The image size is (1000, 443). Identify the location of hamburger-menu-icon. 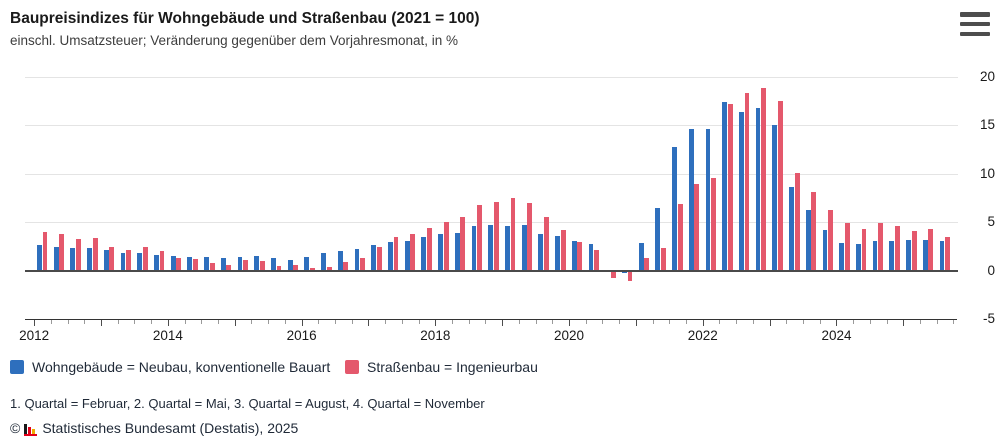
(975, 24).